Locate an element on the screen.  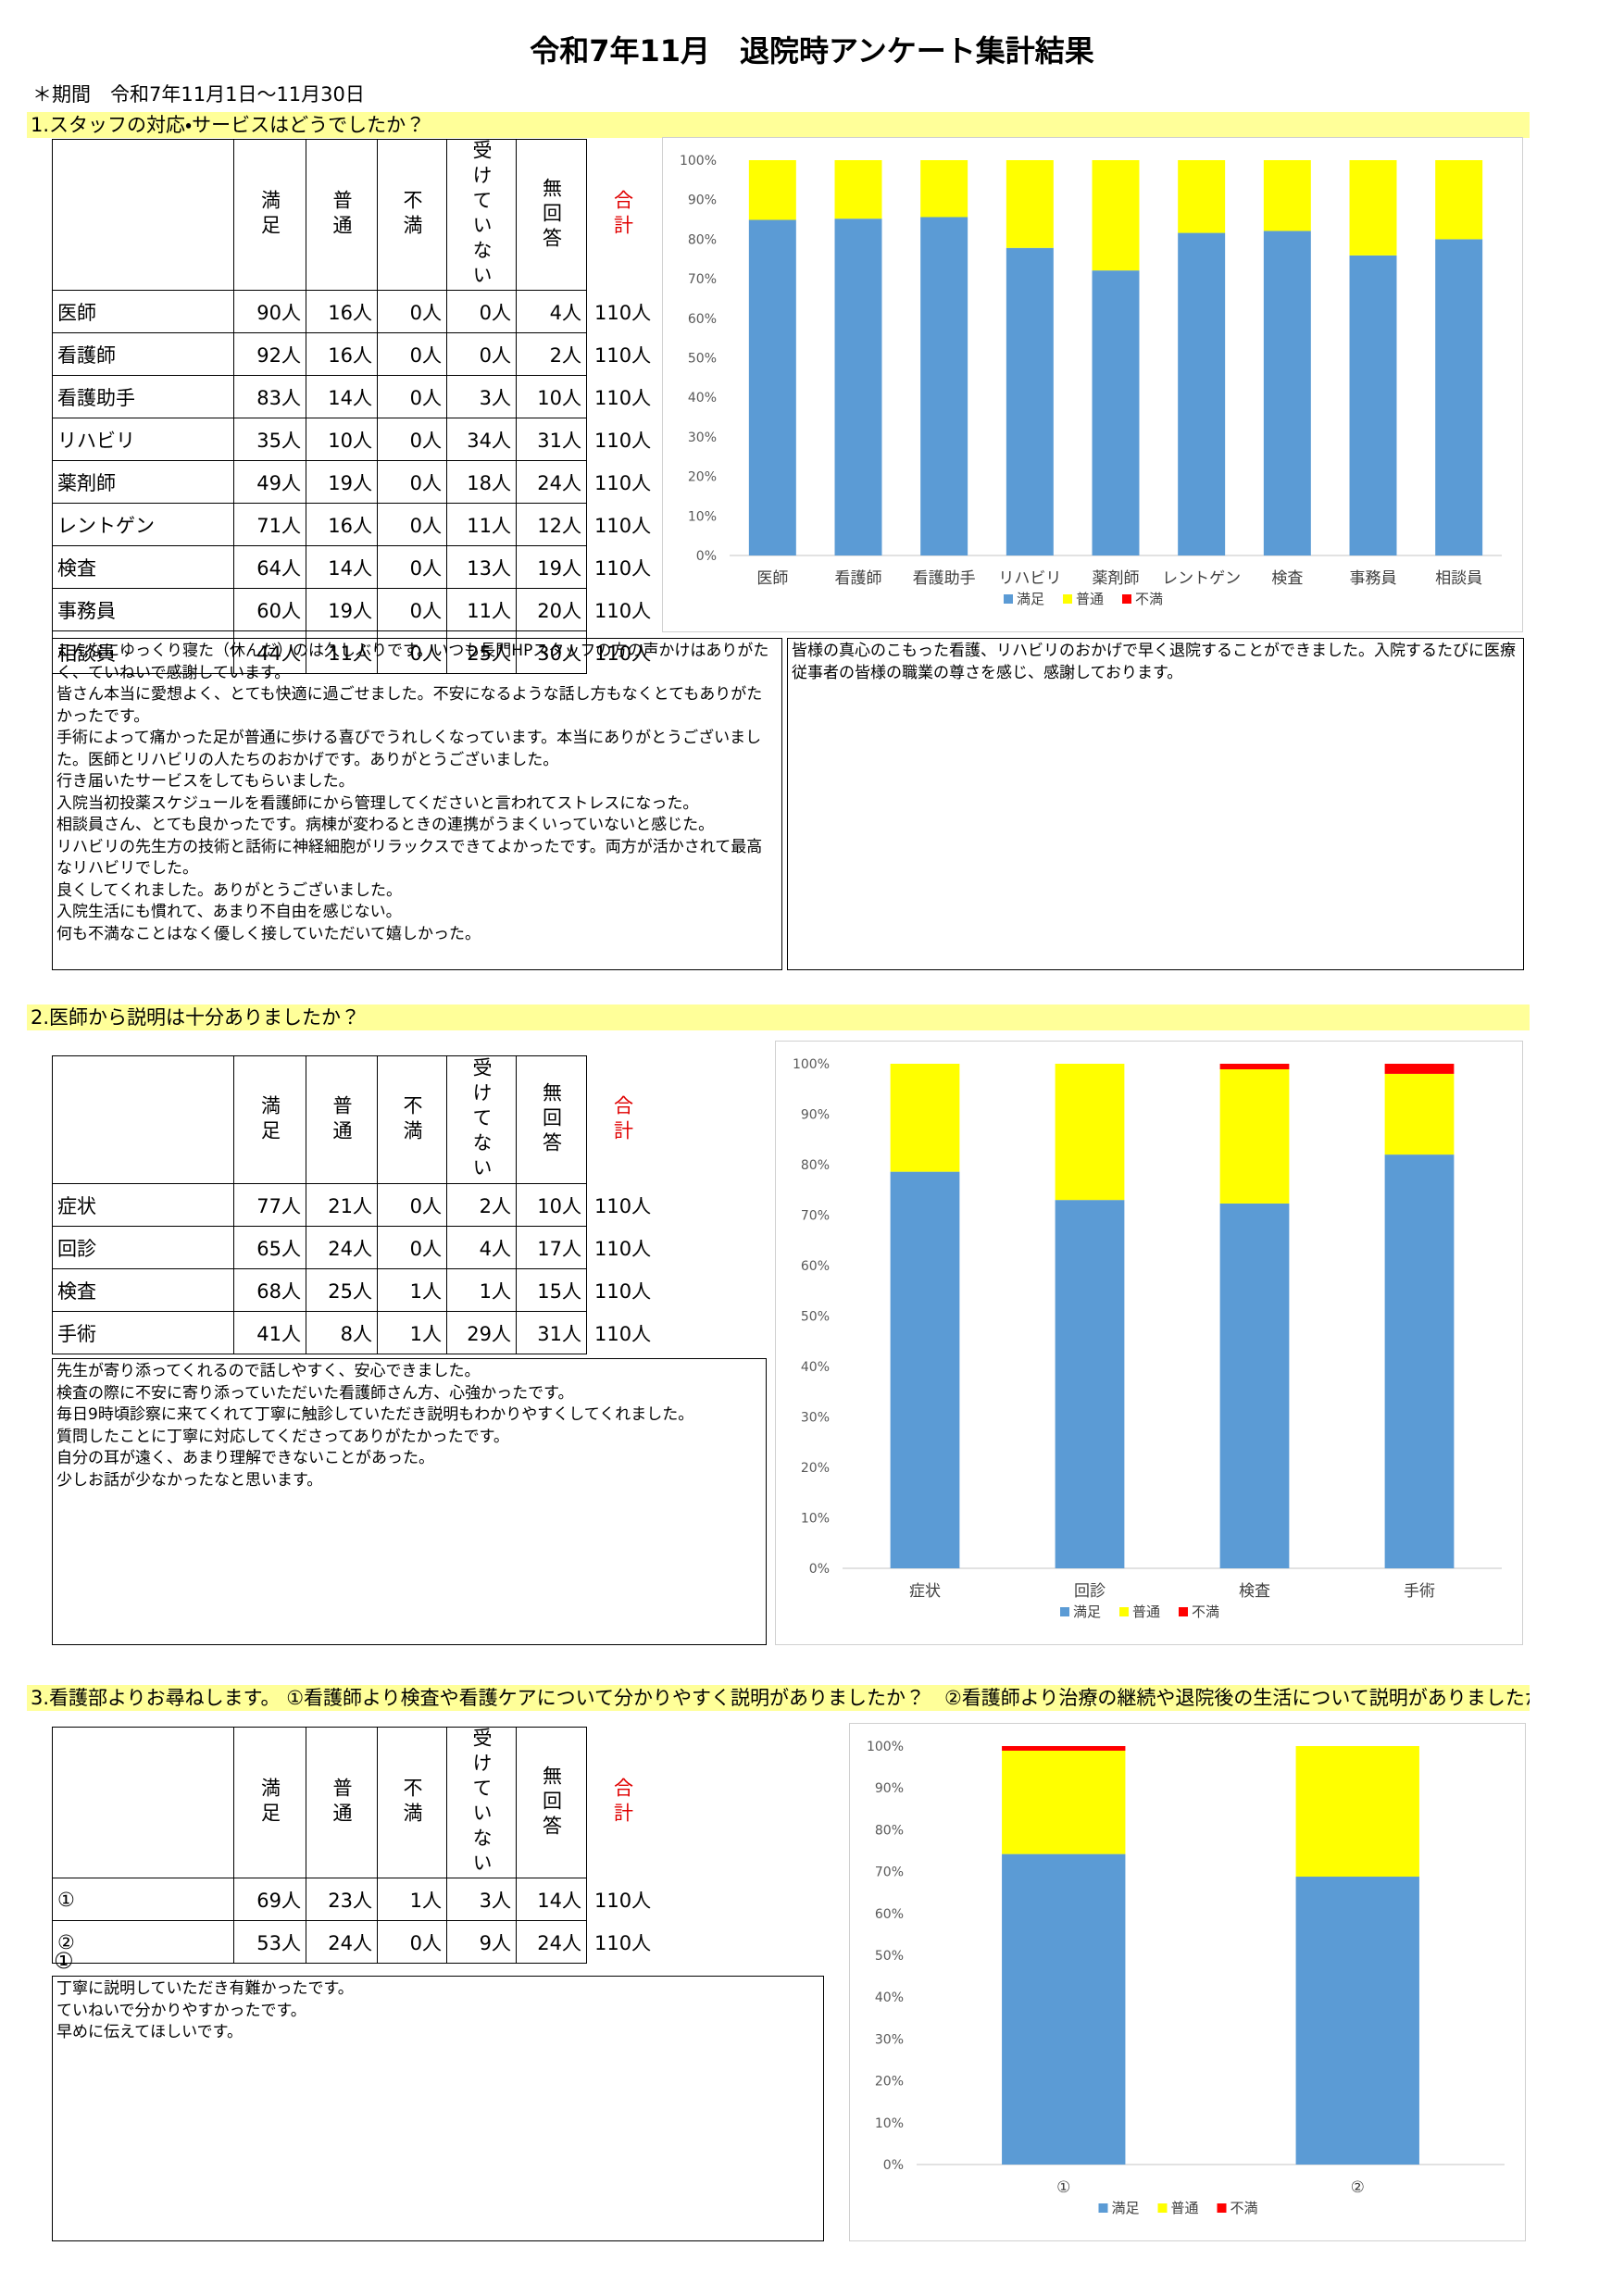
table-cell: 11人 is located at coordinates (342, 652).